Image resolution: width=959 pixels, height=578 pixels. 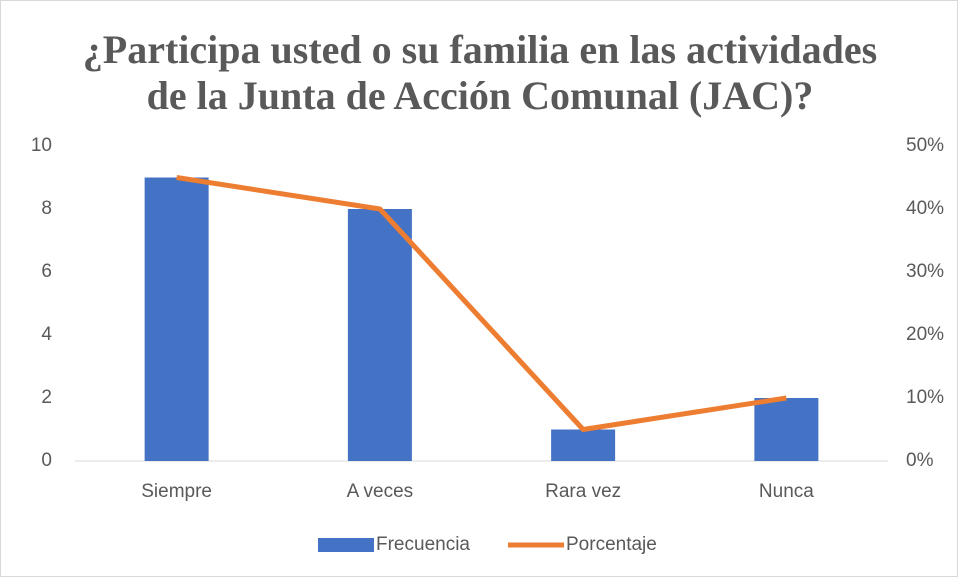 I want to click on x-tick-label: A veces, so click(x=380, y=491).